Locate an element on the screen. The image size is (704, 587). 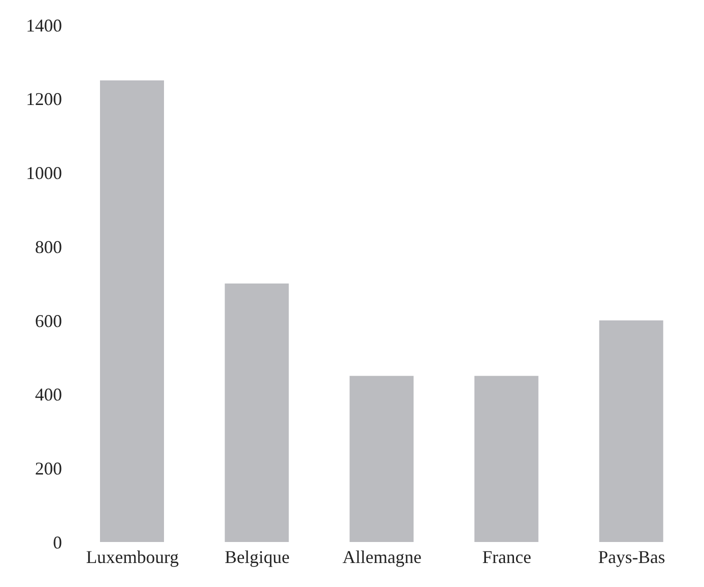
y-tick-label: 1000 is located at coordinates (44, 173).